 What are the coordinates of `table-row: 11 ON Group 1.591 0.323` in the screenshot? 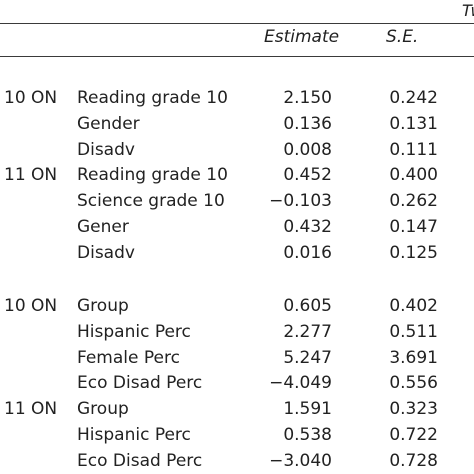 It's located at (237, 409).